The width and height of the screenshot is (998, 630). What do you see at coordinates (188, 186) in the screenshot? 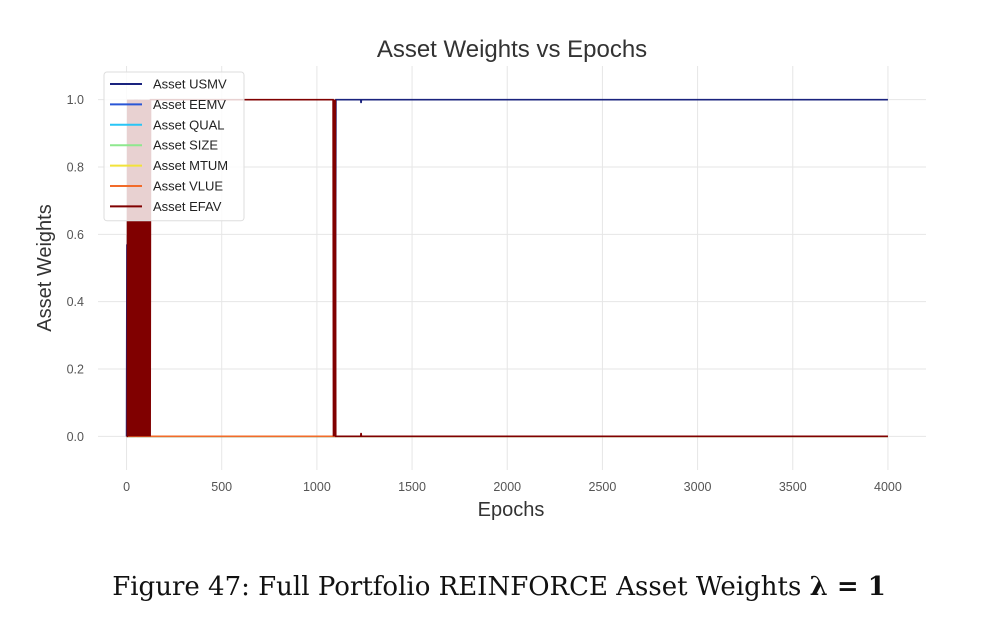
I see `legend-label: Asset VLUE` at bounding box center [188, 186].